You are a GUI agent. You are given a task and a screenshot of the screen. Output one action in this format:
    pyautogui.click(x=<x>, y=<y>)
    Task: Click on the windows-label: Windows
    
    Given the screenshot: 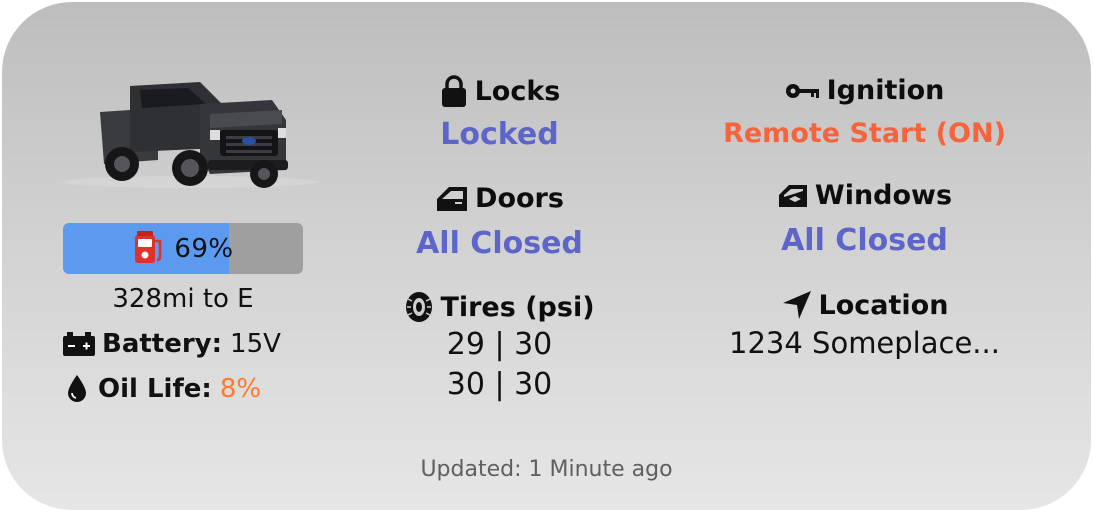 What is the action you would take?
    pyautogui.click(x=883, y=195)
    